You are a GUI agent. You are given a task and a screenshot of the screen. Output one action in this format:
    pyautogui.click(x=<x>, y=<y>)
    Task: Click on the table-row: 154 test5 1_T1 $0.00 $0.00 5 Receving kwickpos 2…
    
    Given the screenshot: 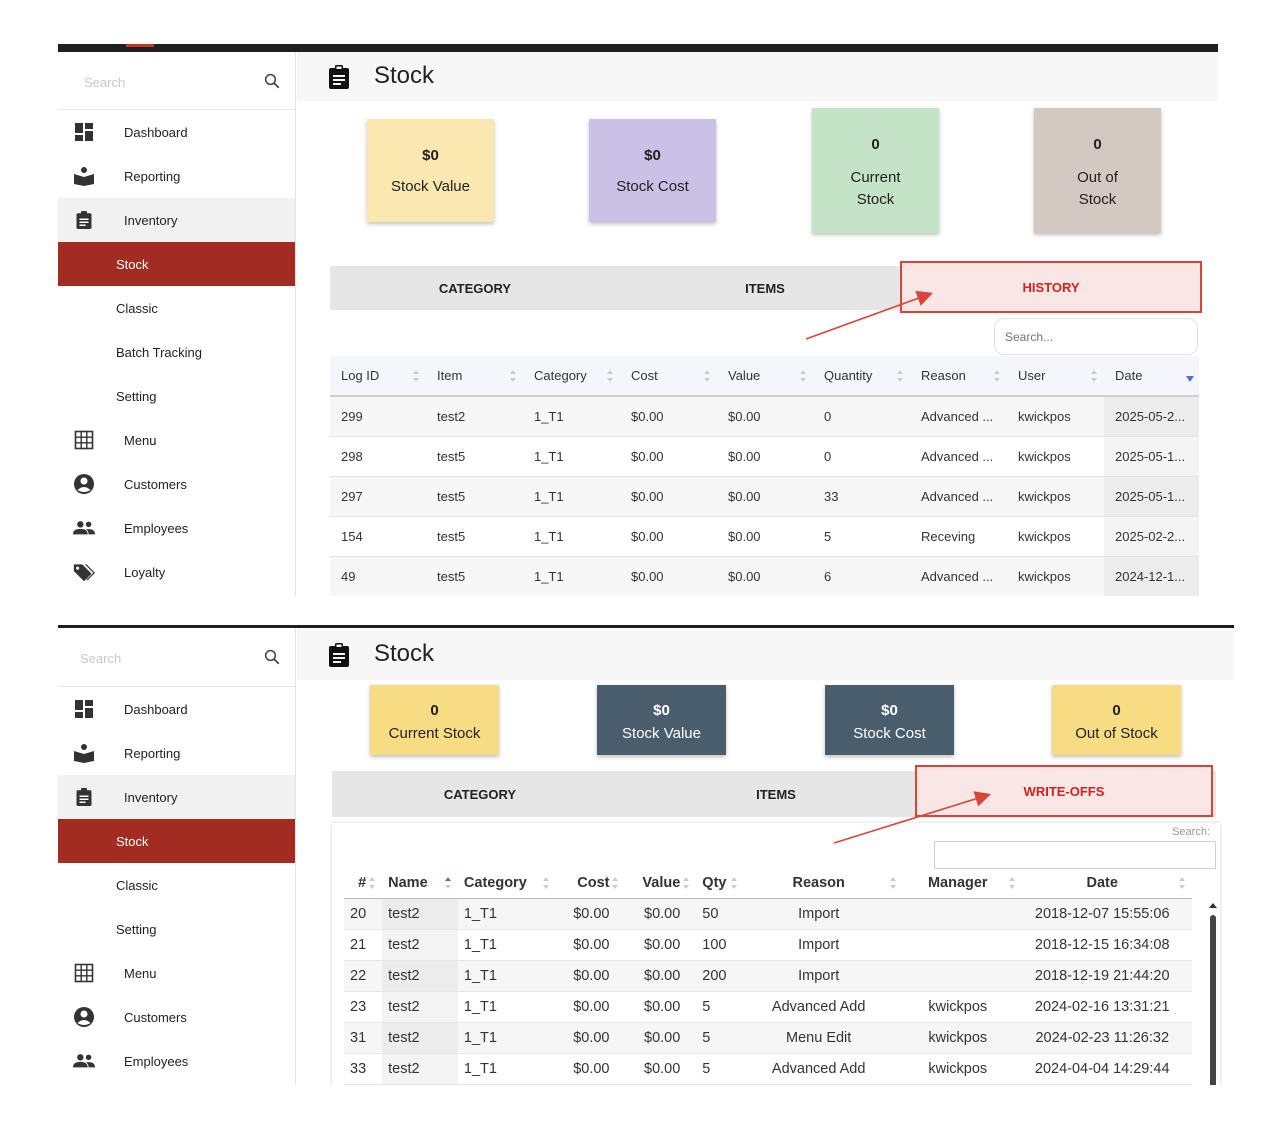 What is the action you would take?
    pyautogui.click(x=764, y=536)
    